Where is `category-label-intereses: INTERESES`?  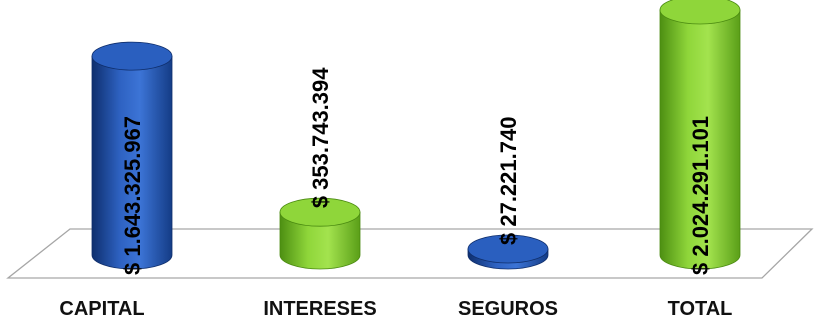 category-label-intereses: INTERESES is located at coordinates (319, 309).